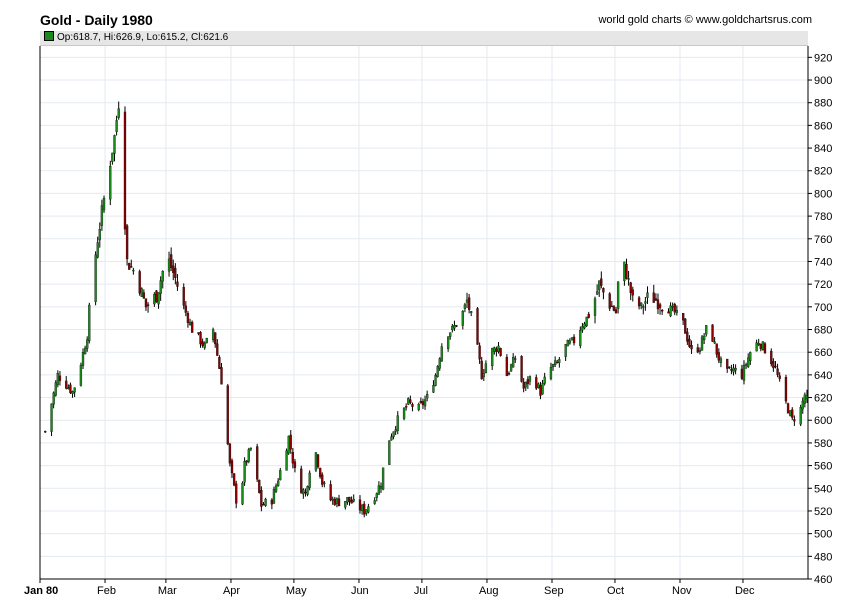 The height and width of the screenshot is (616, 850). What do you see at coordinates (296, 591) in the screenshot?
I see `x-tick-label: May` at bounding box center [296, 591].